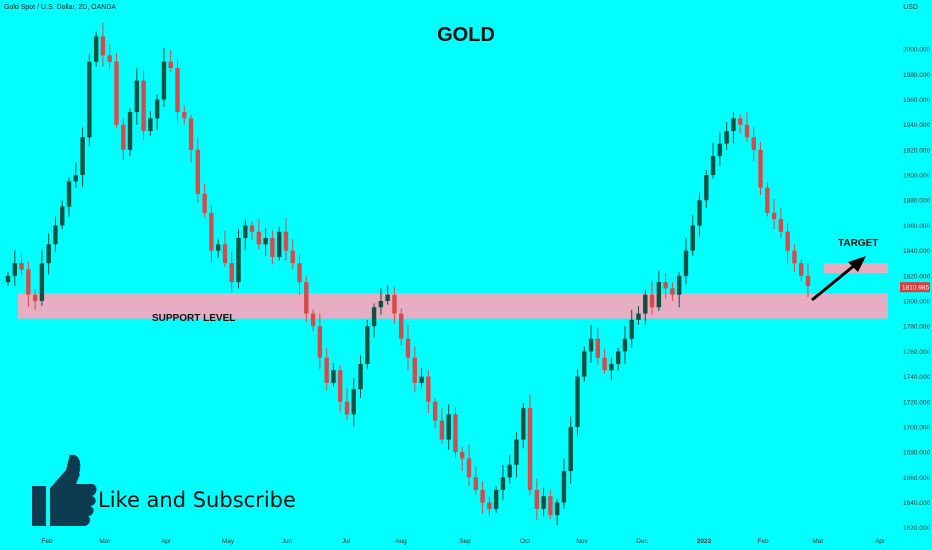  I want to click on y-tick-label: 1660.000, so click(916, 478).